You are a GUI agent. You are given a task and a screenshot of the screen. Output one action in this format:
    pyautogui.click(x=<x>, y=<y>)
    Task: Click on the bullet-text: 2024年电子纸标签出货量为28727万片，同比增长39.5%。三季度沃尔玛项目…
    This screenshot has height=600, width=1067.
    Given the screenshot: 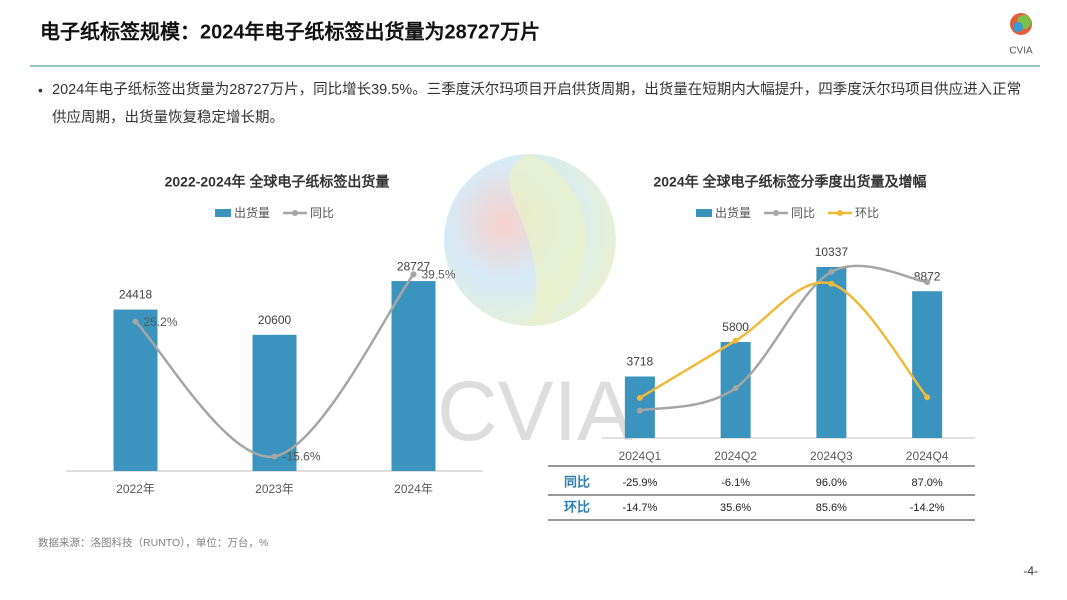 What is the action you would take?
    pyautogui.click(x=537, y=104)
    